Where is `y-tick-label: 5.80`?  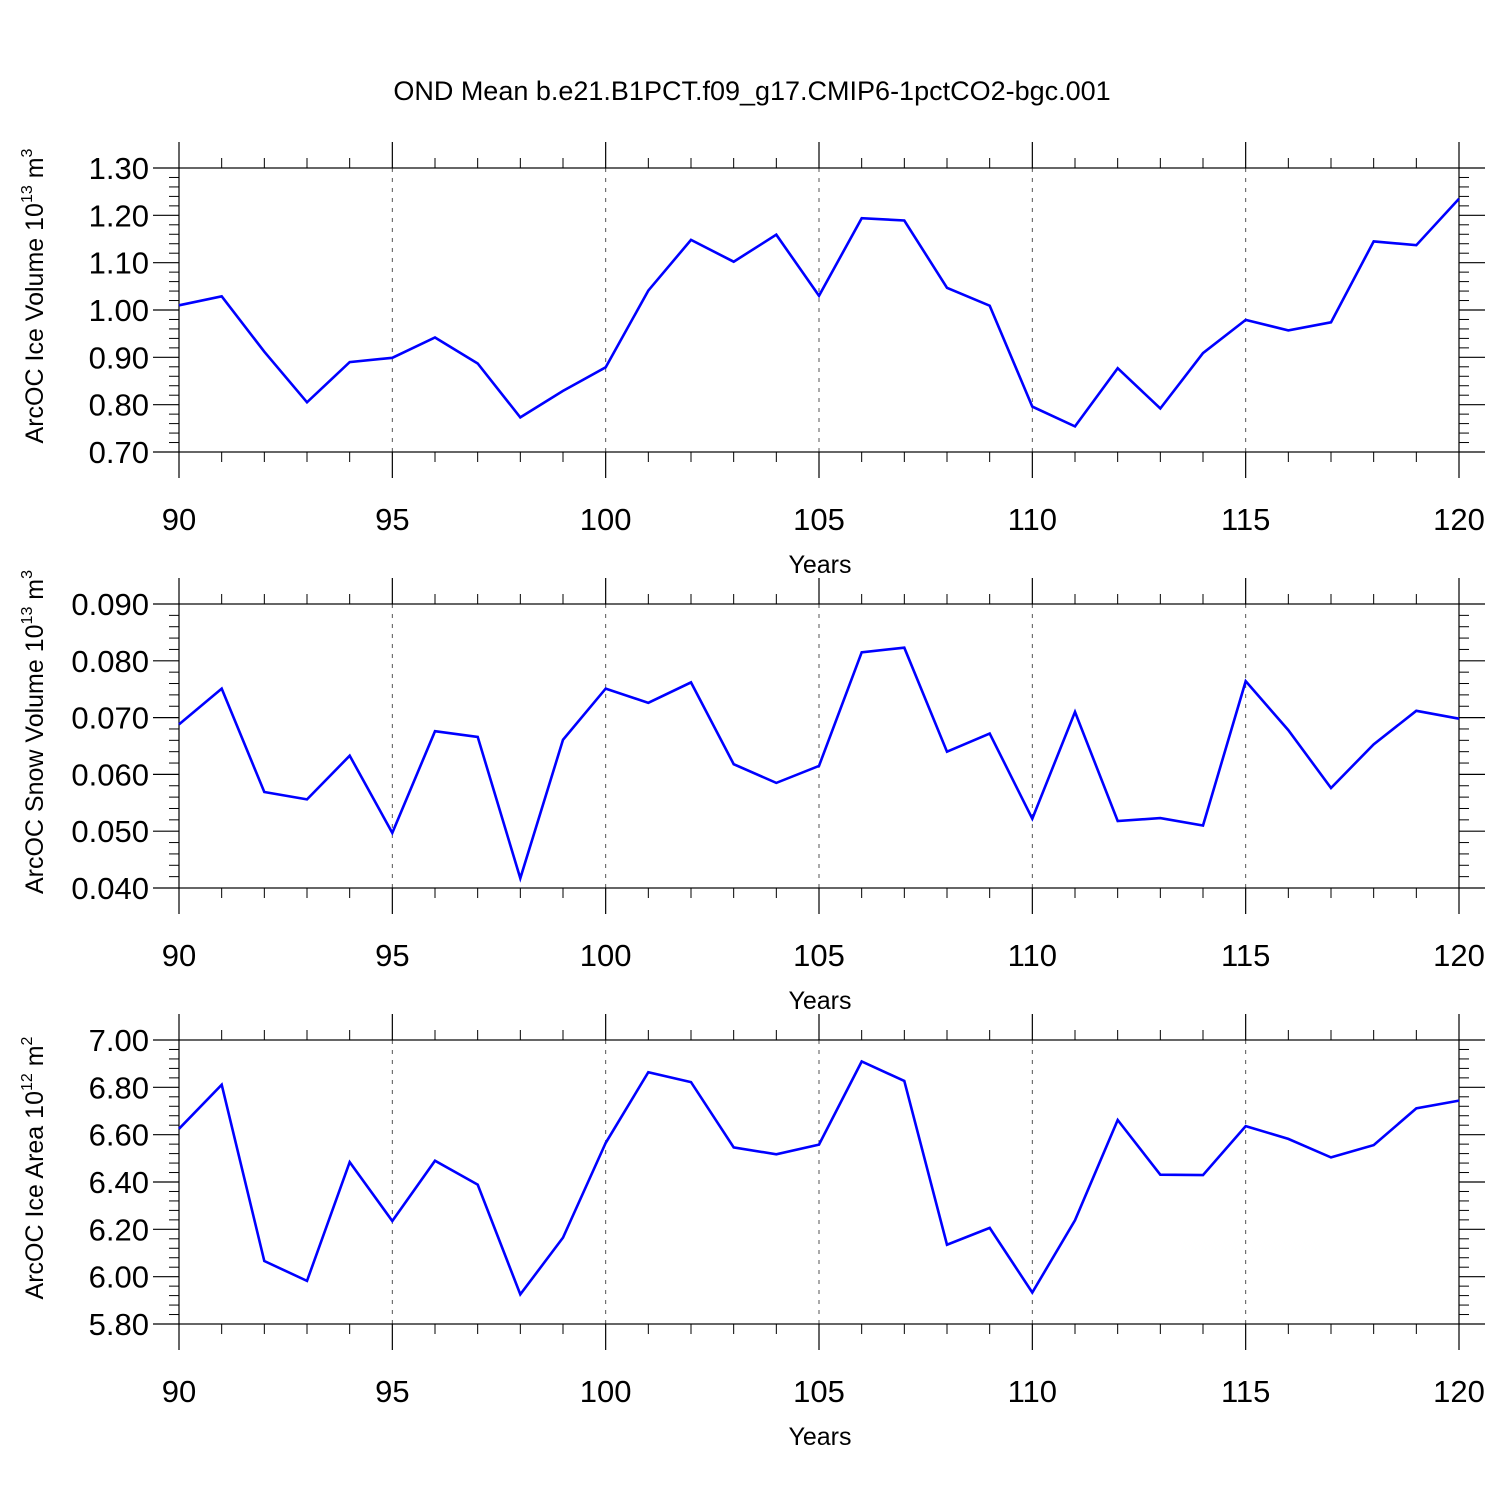
y-tick-label: 5.80 is located at coordinates (119, 1324).